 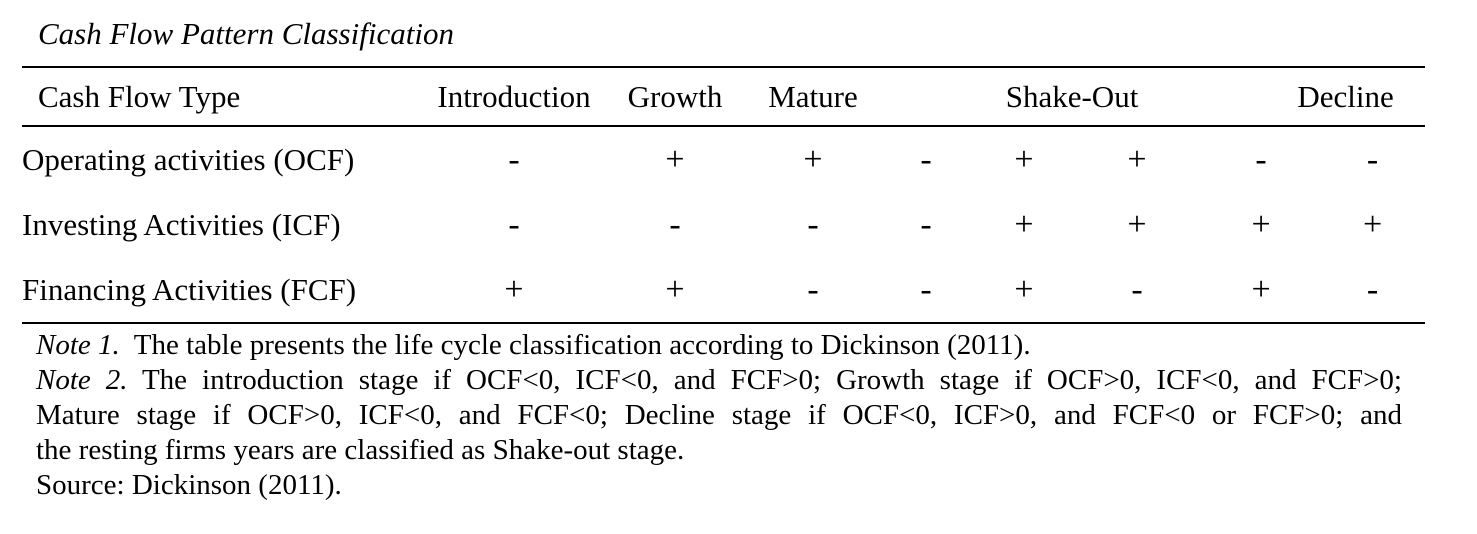 I want to click on note-2-label: Note 2., so click(x=82, y=380).